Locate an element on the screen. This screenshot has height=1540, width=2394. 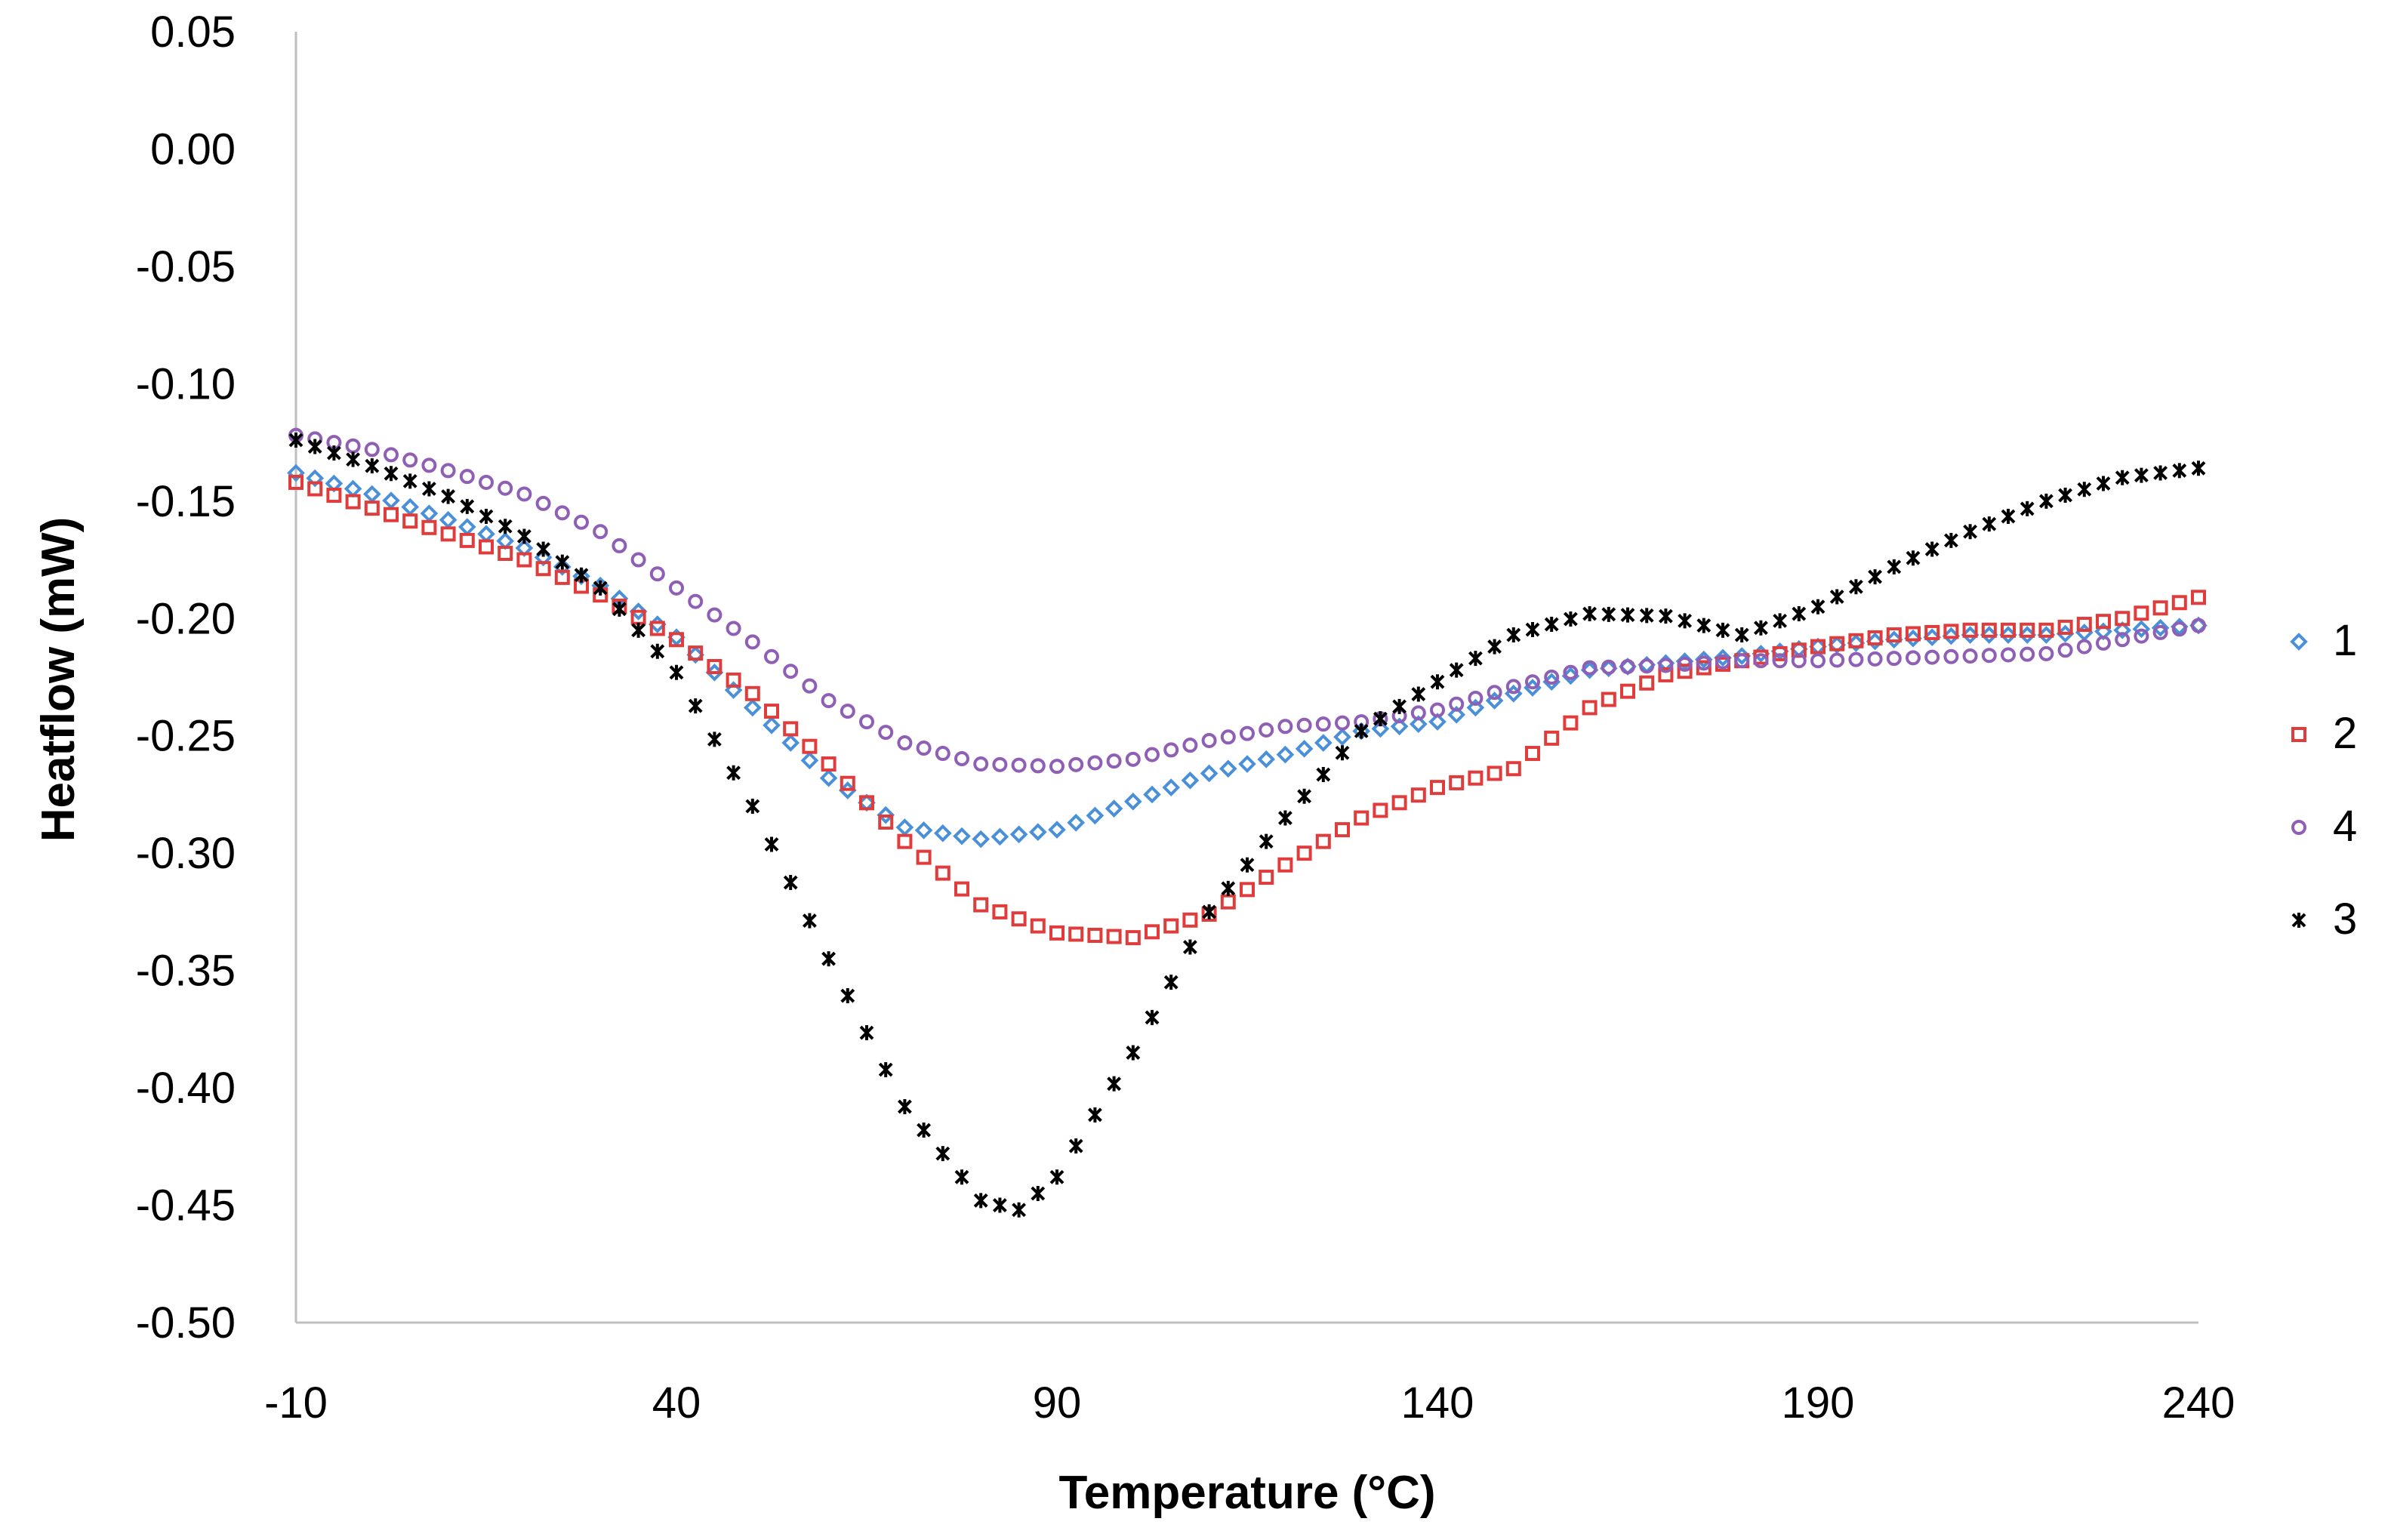
legend-label: 2 is located at coordinates (2345, 733).